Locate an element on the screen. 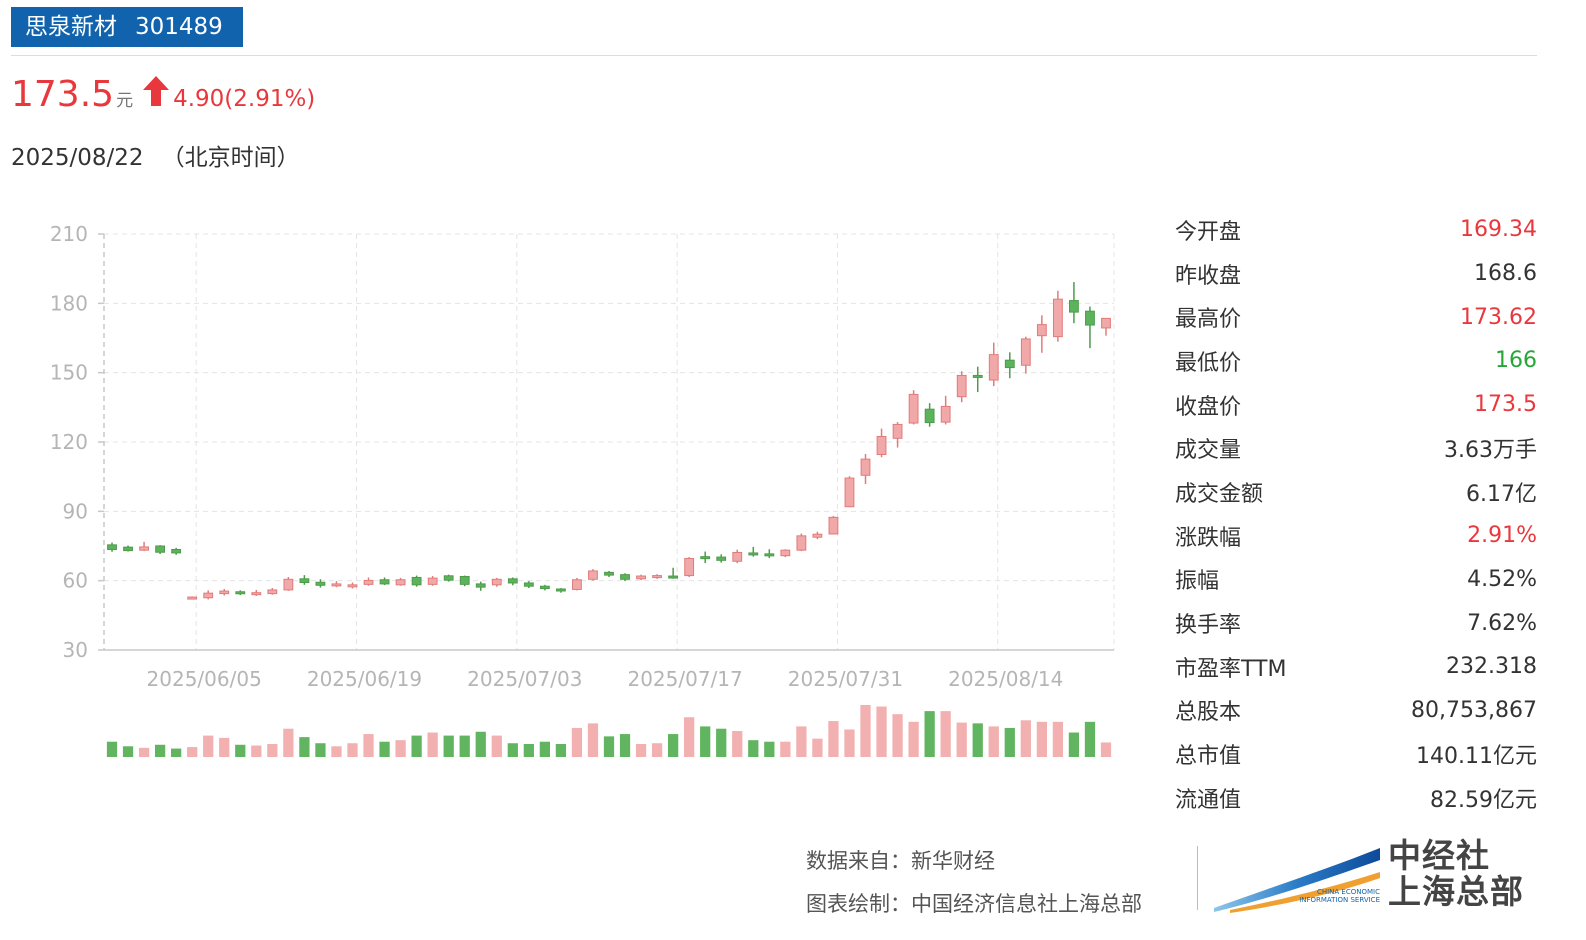 The height and width of the screenshot is (940, 1586). stat-label: 总市值 is located at coordinates (1208, 757).